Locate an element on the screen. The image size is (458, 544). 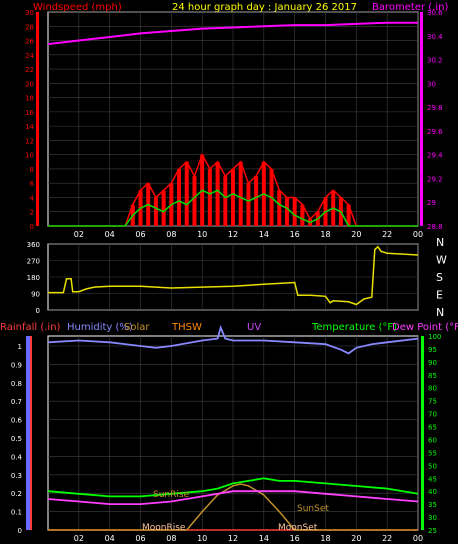
baro-y-tick: 30.6 is located at coordinates (435, 13).